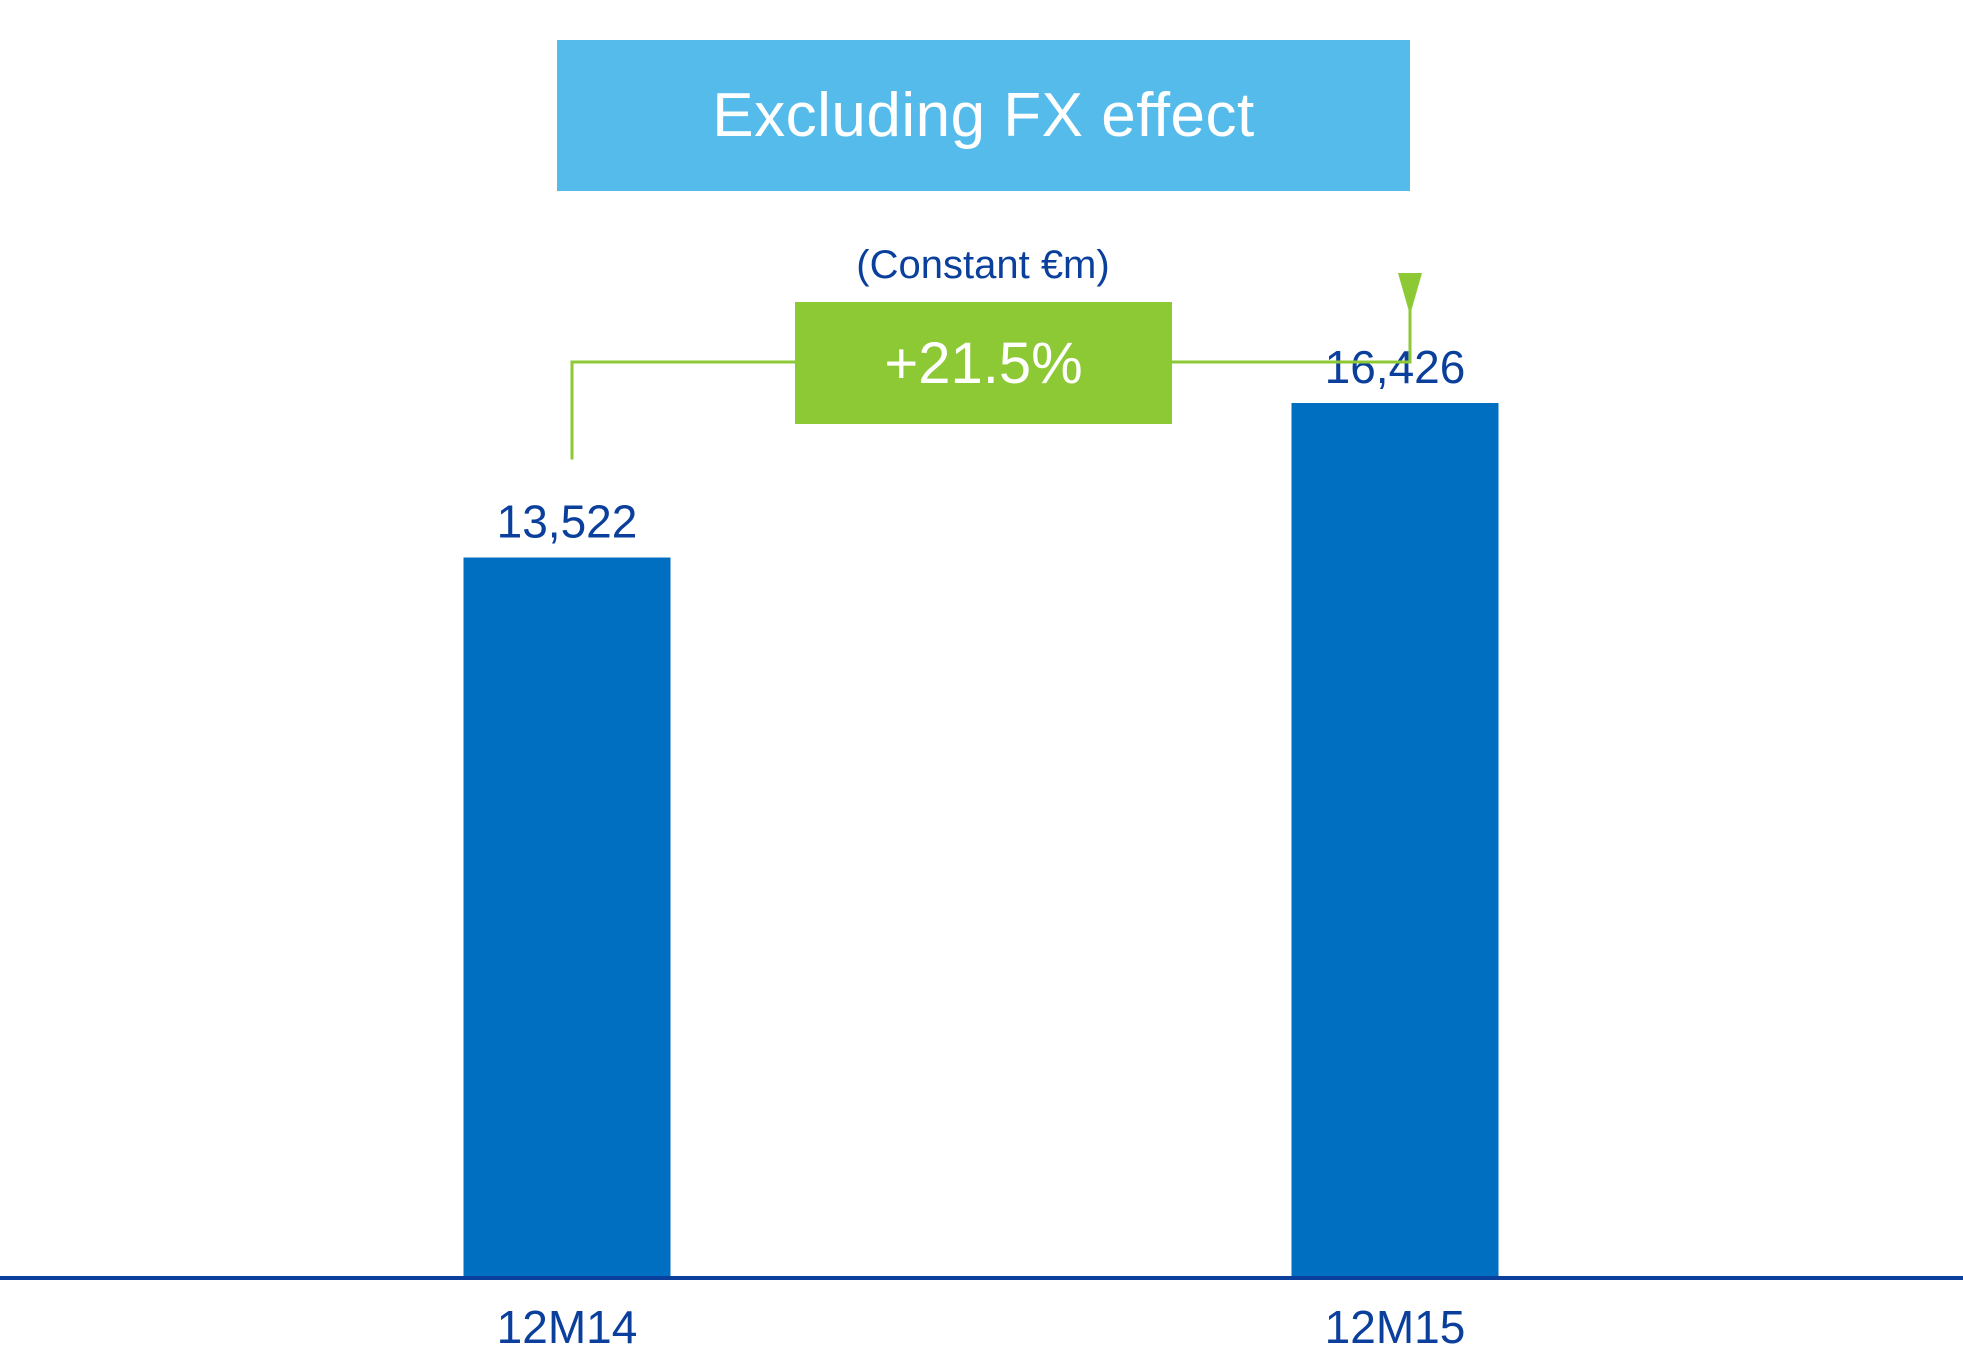 The image size is (1963, 1354). What do you see at coordinates (1395, 367) in the screenshot?
I see `data-label-12M15: 16,426` at bounding box center [1395, 367].